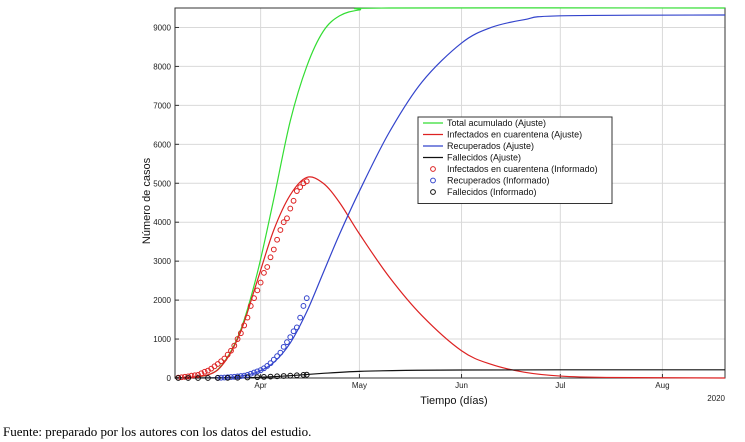 This screenshot has height=442, width=745. I want to click on legend-entry-fallecidos-informado: Fallecidos (Informado), so click(483, 192).